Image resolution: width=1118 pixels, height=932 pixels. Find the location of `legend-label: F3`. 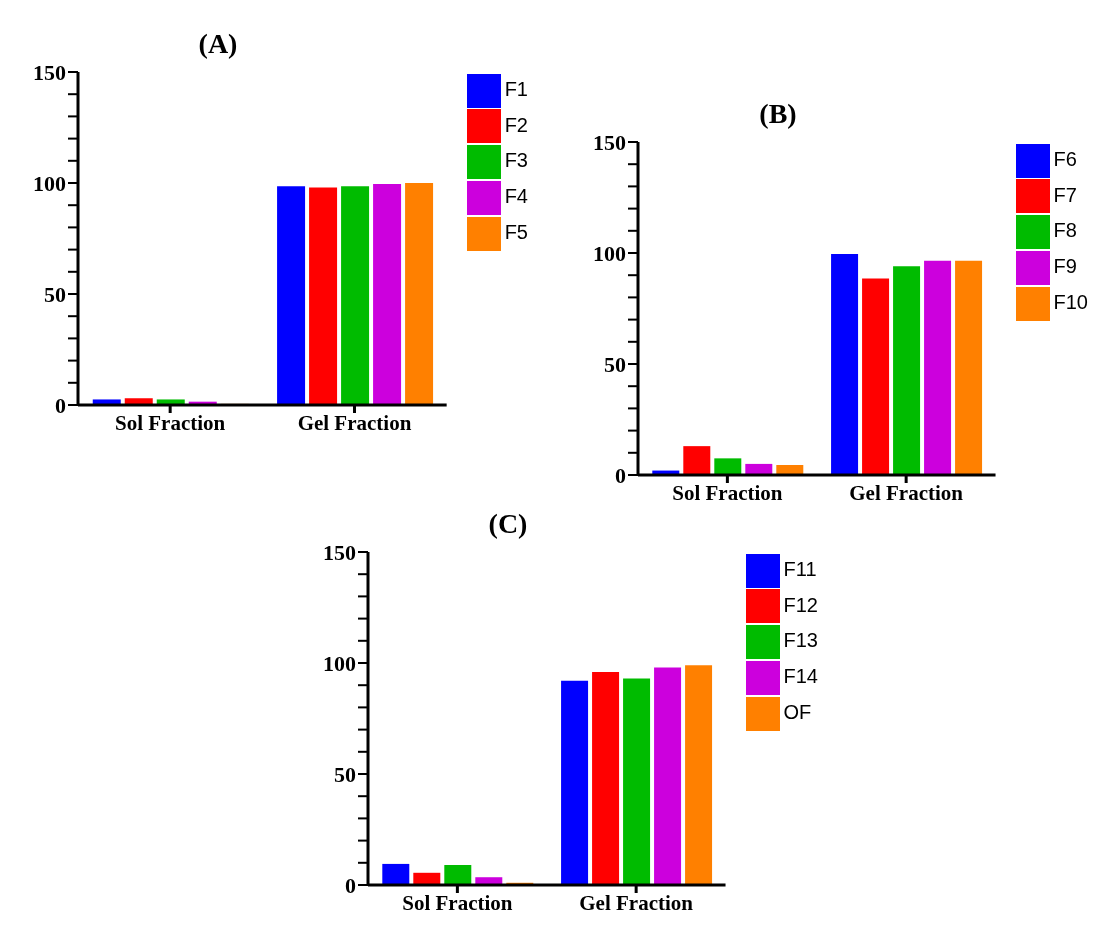

legend-label: F3 is located at coordinates (516, 160).